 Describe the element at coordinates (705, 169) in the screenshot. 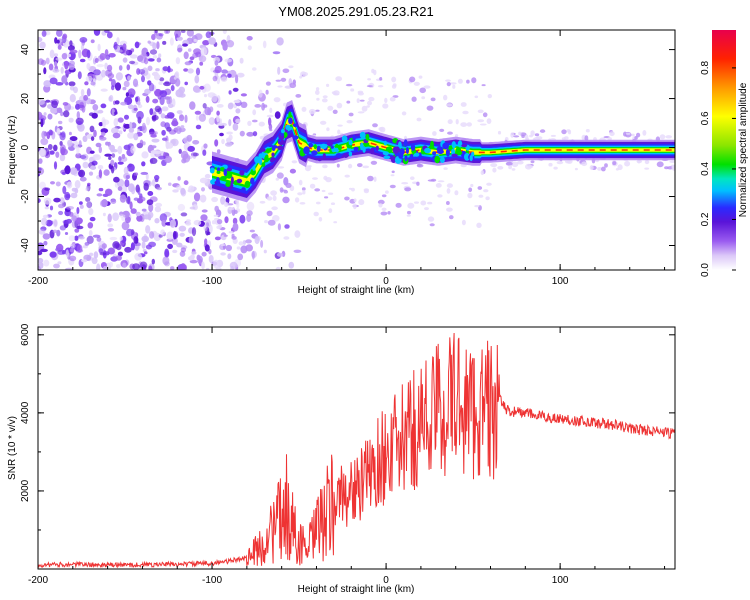

I see `colorbar-tick-label: 0.4` at that location.